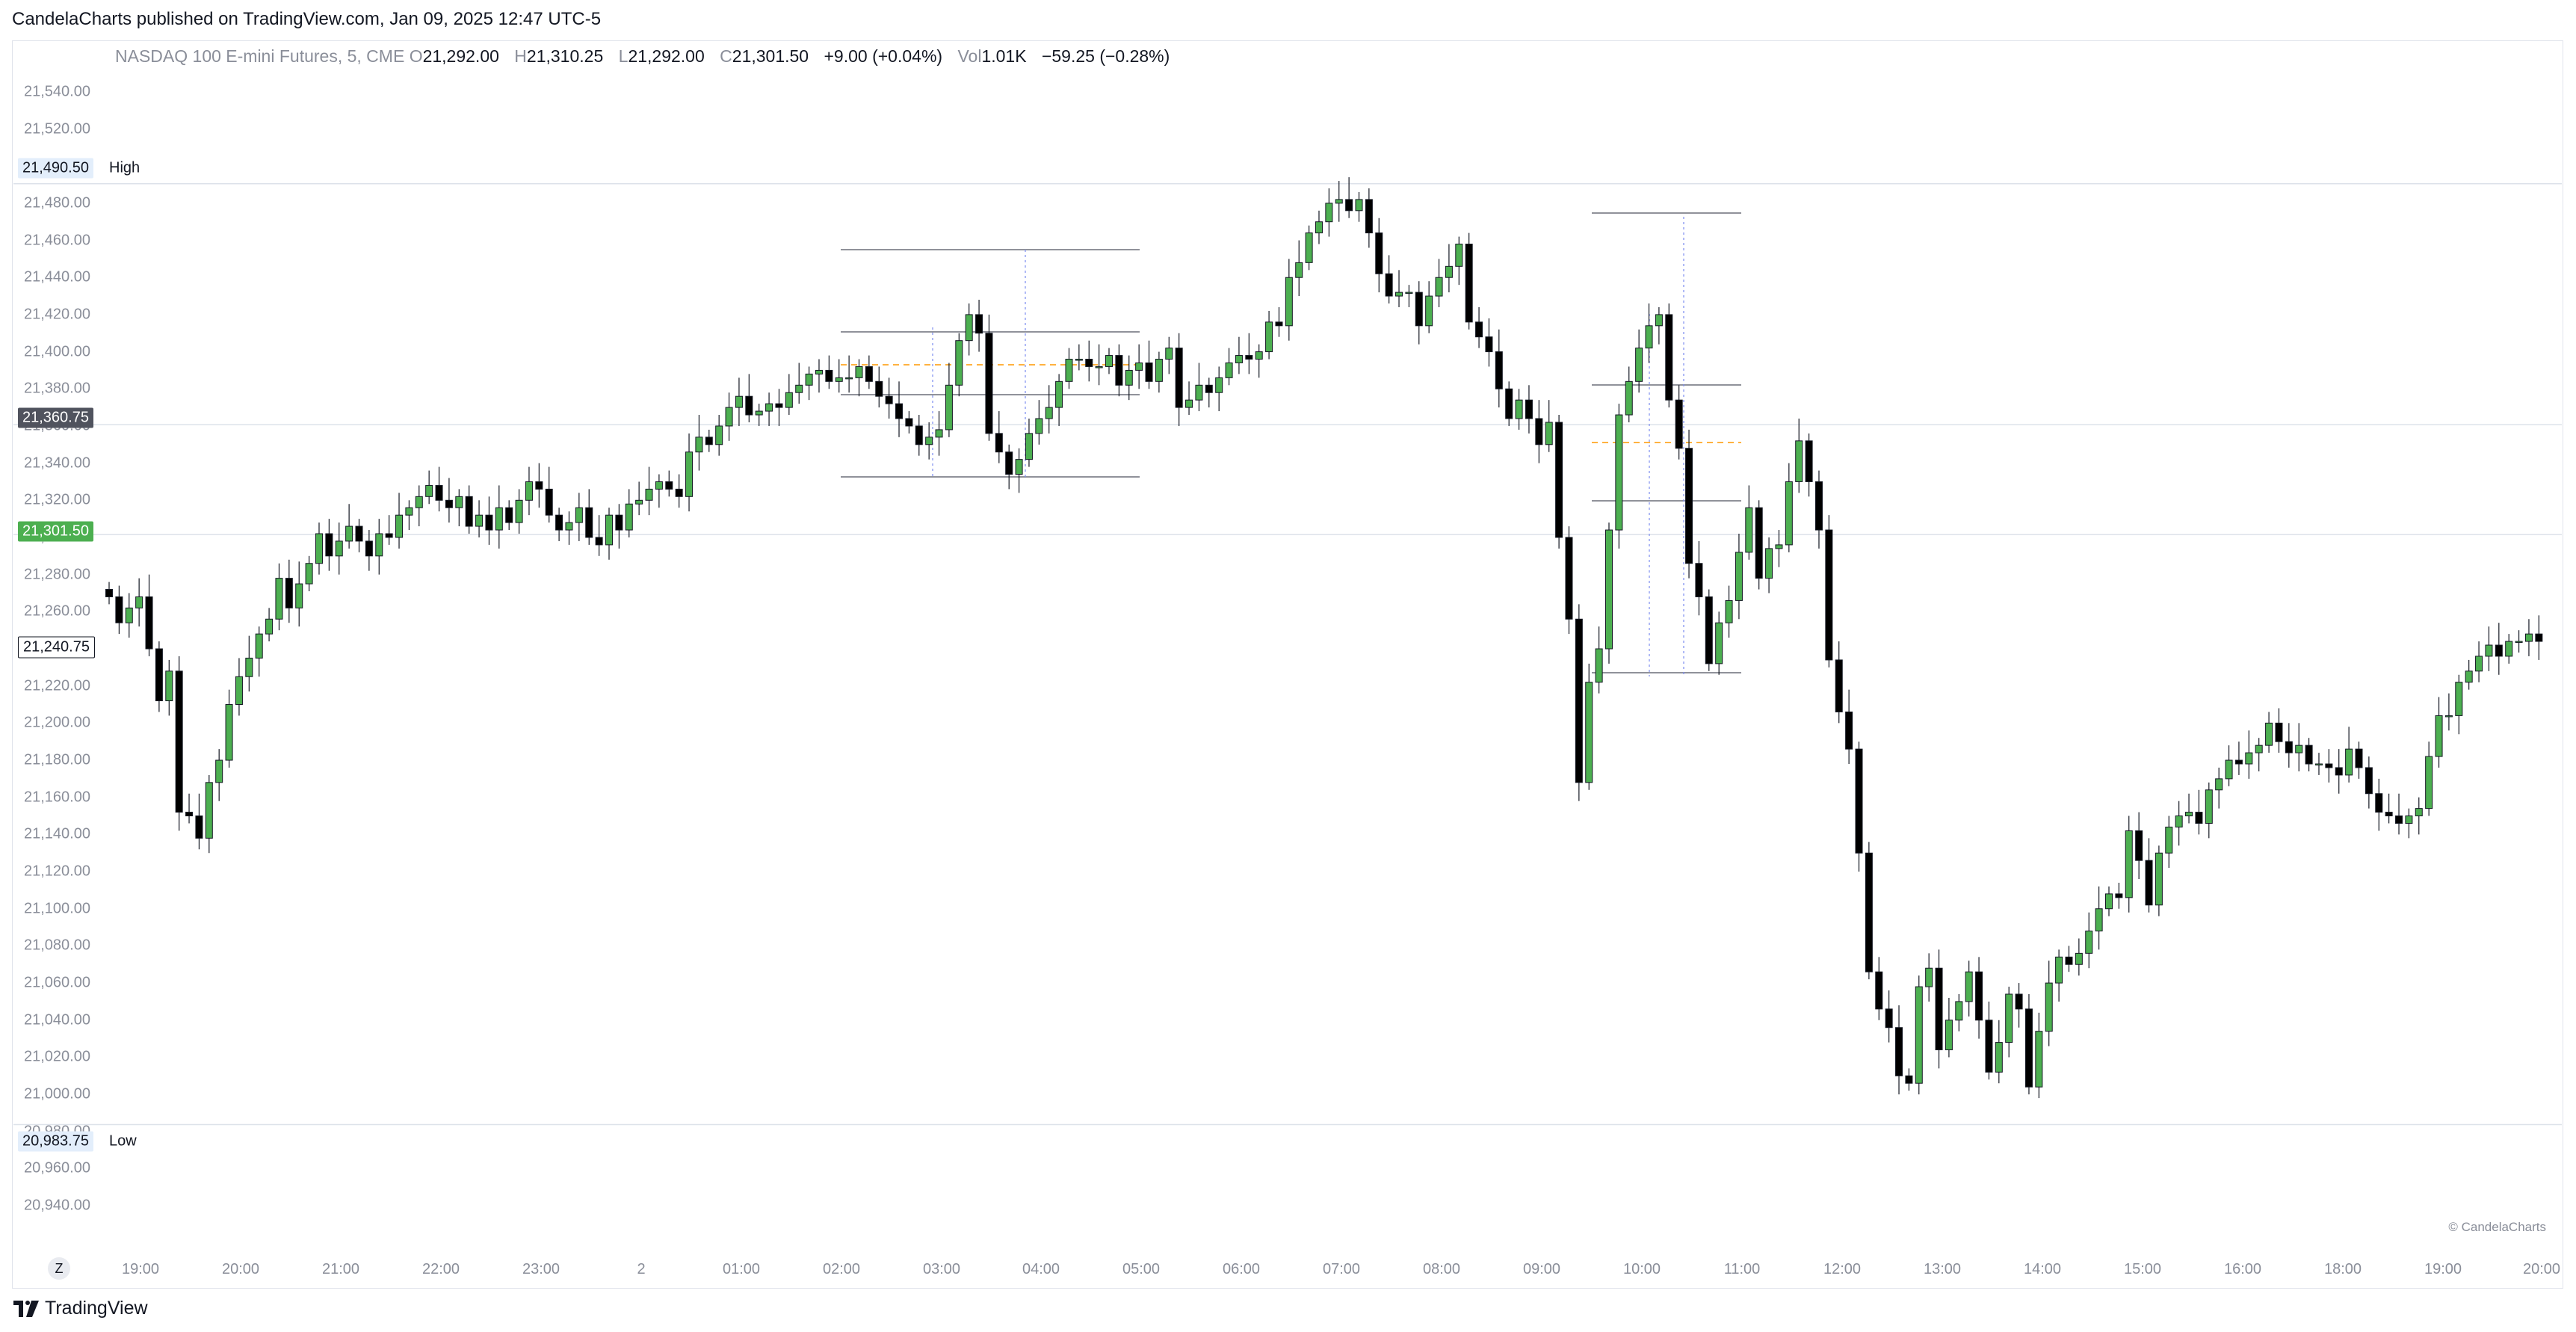  I want to click on footer-brand-label: TradingView, so click(96, 1308).